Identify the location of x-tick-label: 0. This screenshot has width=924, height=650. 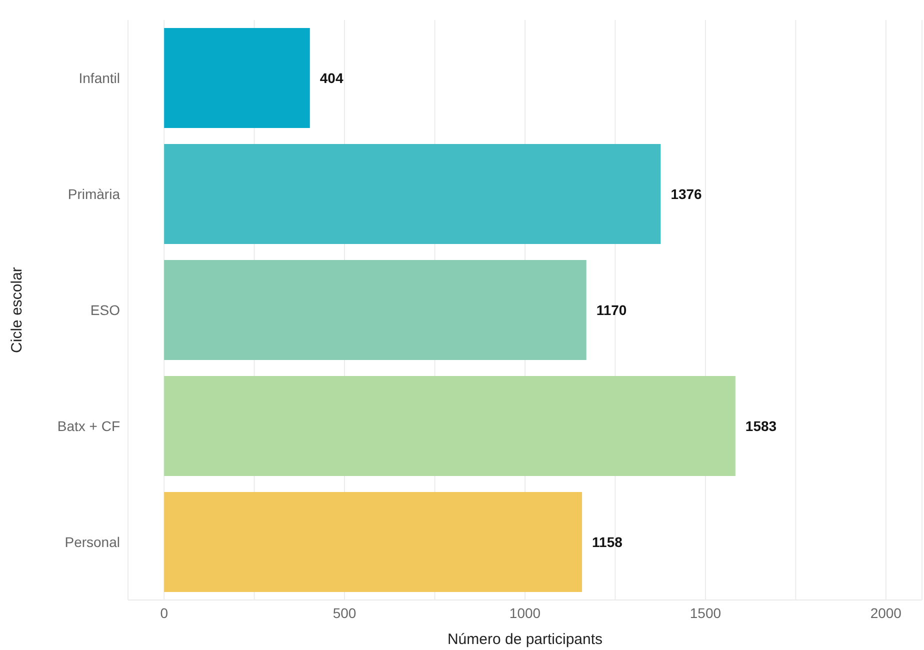
(164, 612).